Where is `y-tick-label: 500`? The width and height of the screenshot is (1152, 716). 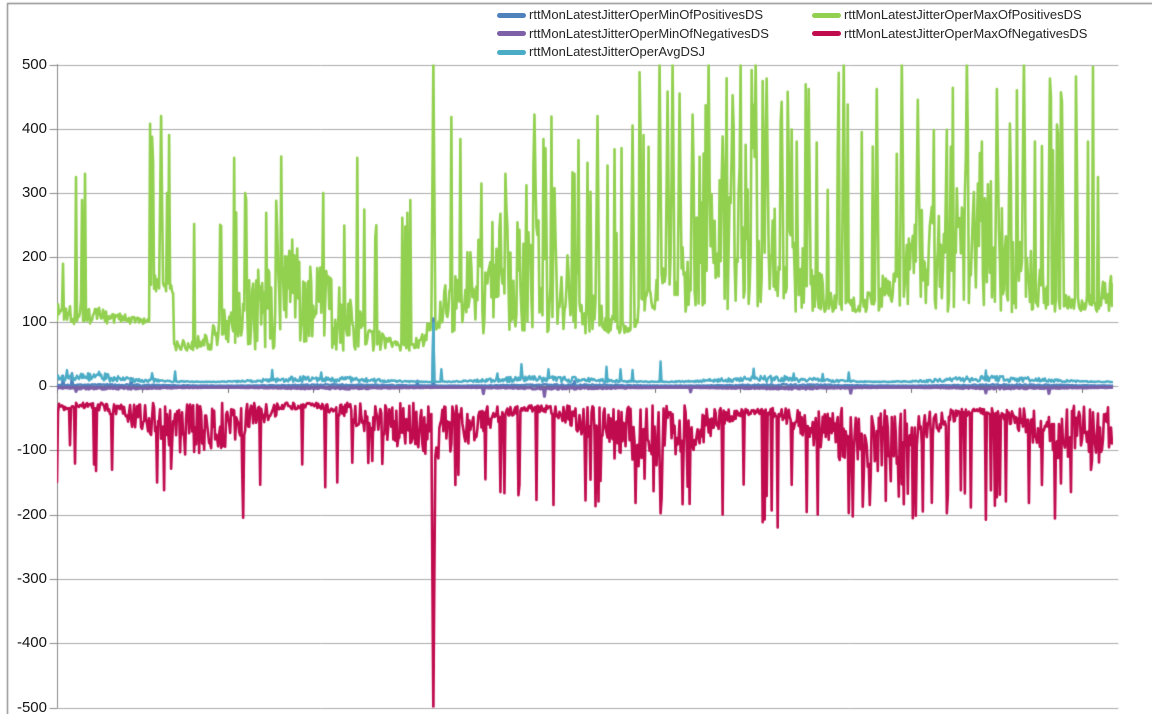
y-tick-label: 500 is located at coordinates (34, 64).